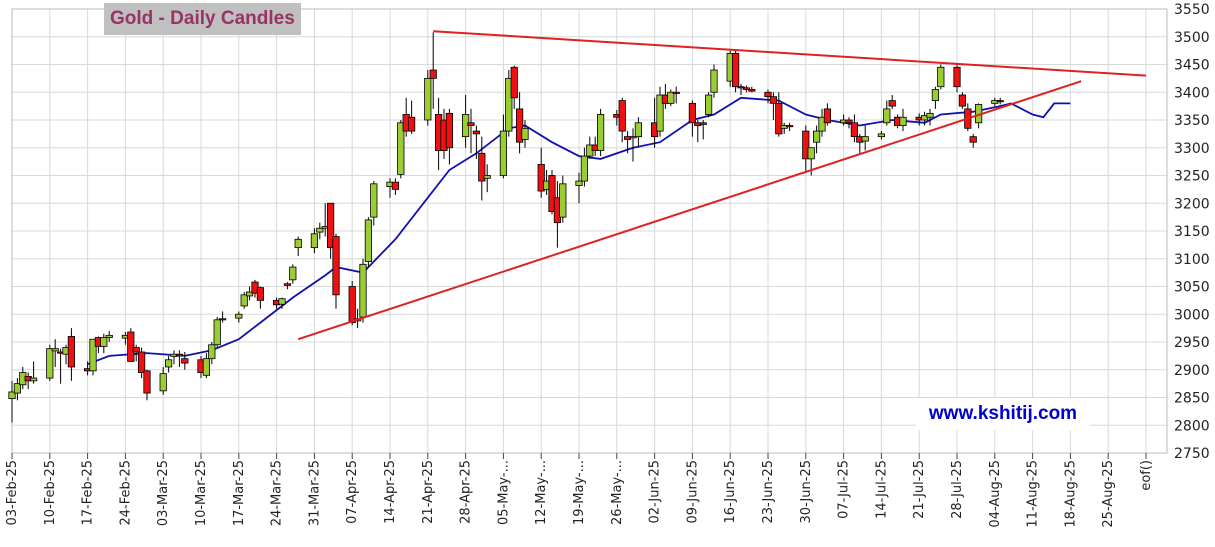 The image size is (1215, 547). What do you see at coordinates (1192, 399) in the screenshot?
I see `y-tick-label: 2850` at bounding box center [1192, 399].